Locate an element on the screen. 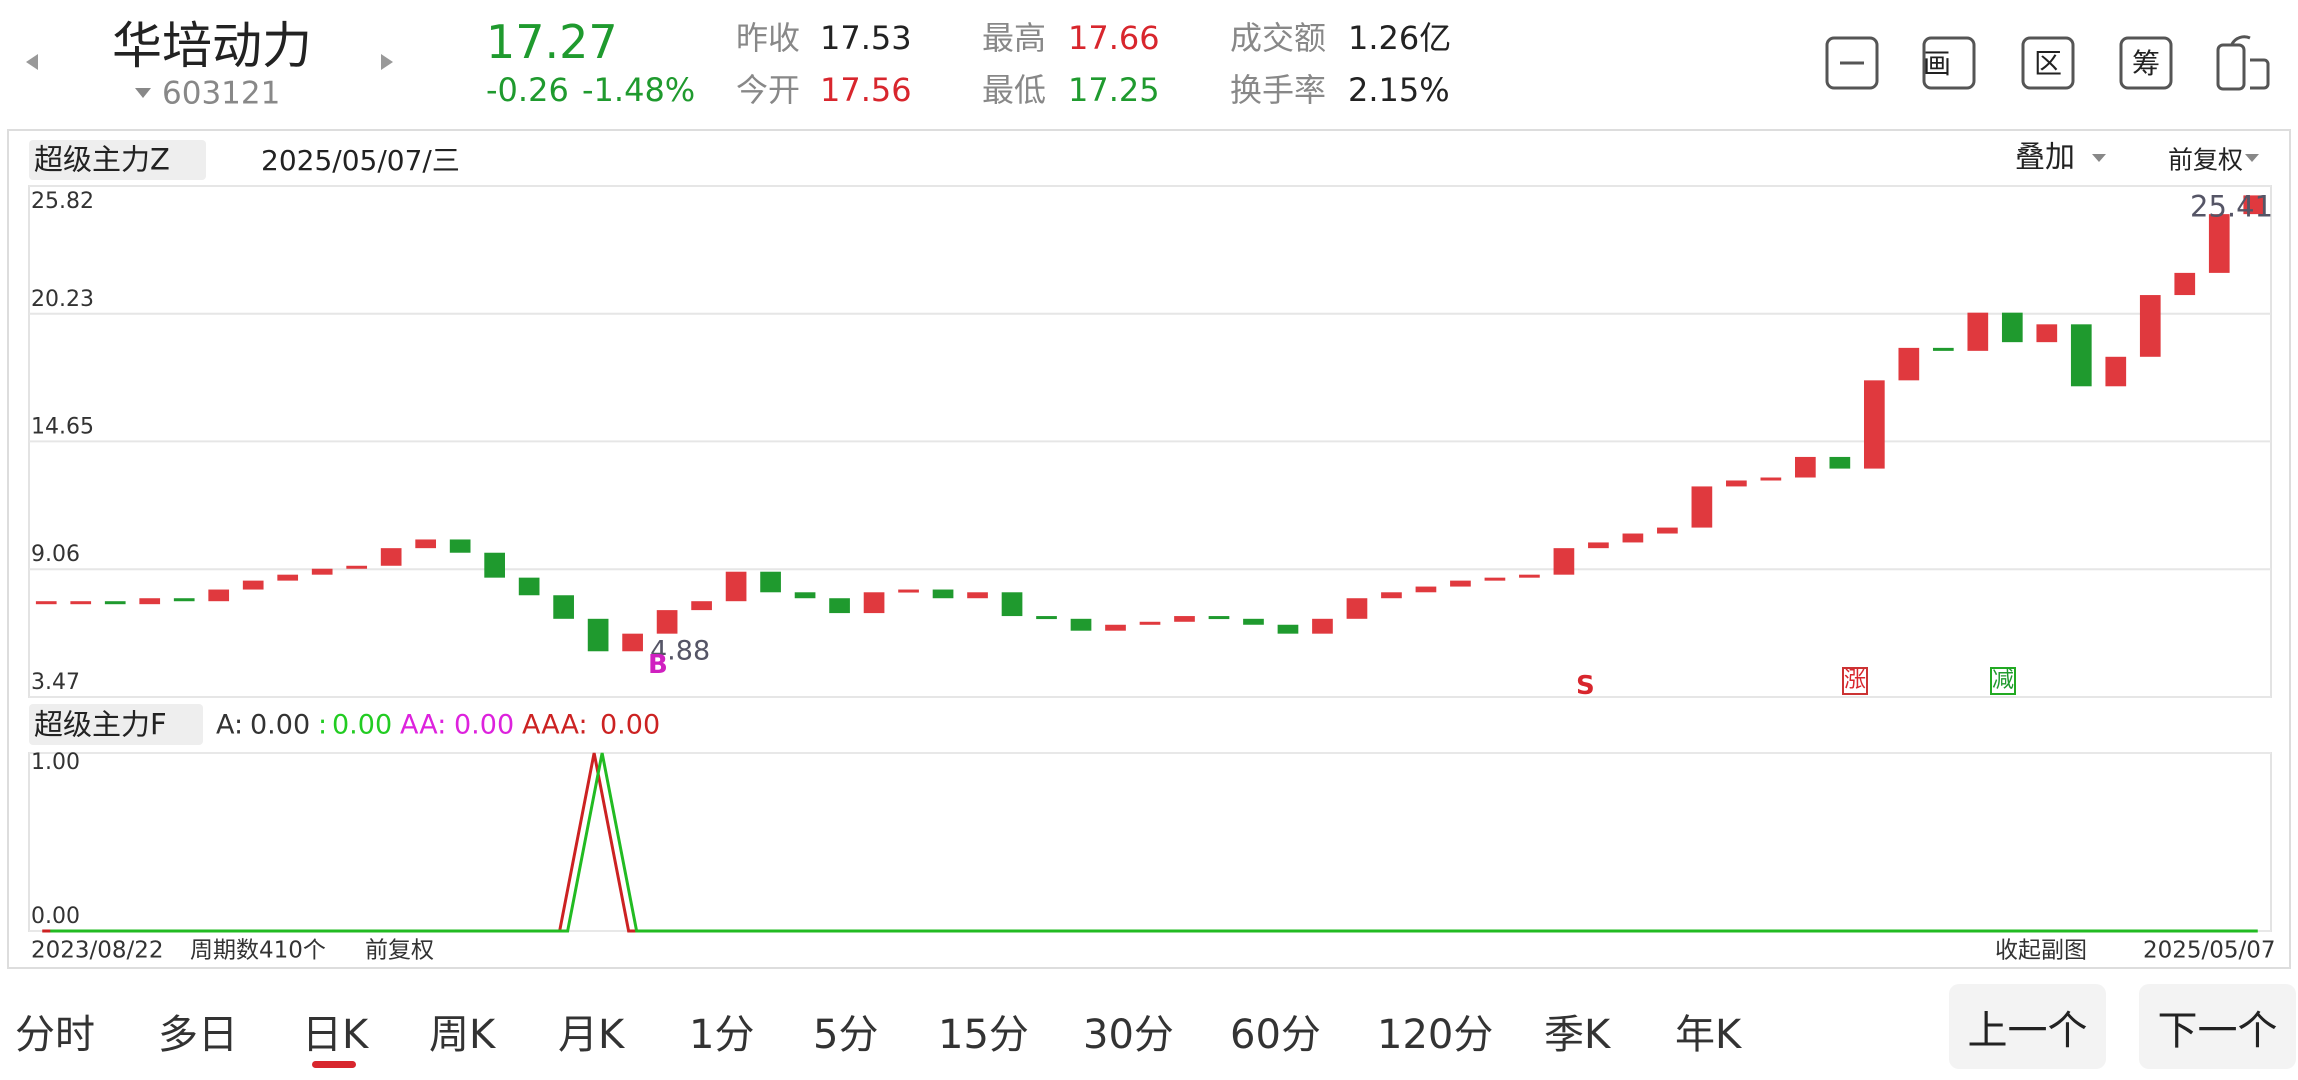 The width and height of the screenshot is (2298, 1080). tab: 5分 is located at coordinates (846, 1035).